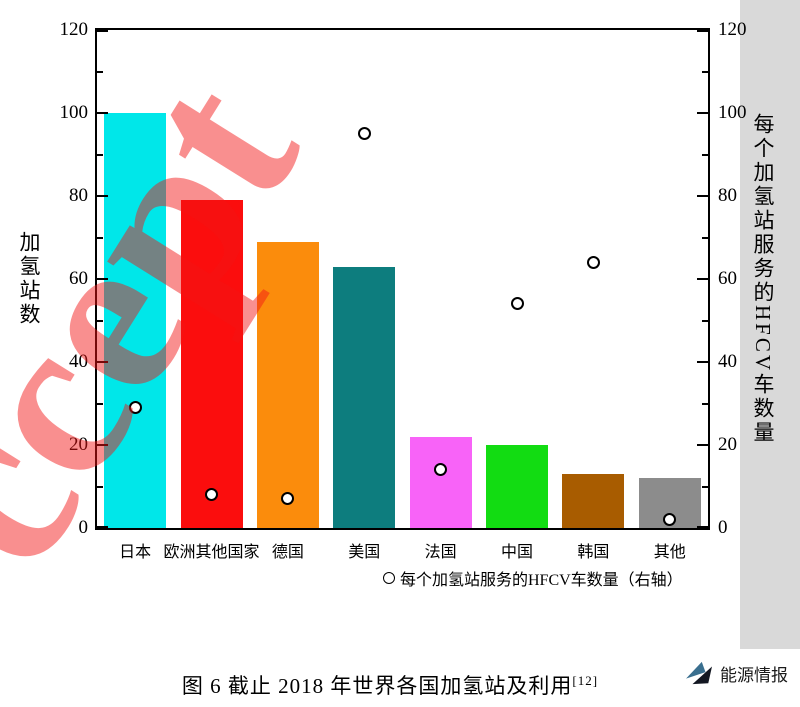 The height and width of the screenshot is (707, 800). What do you see at coordinates (593, 552) in the screenshot?
I see `x-category-label: 韩国` at bounding box center [593, 552].